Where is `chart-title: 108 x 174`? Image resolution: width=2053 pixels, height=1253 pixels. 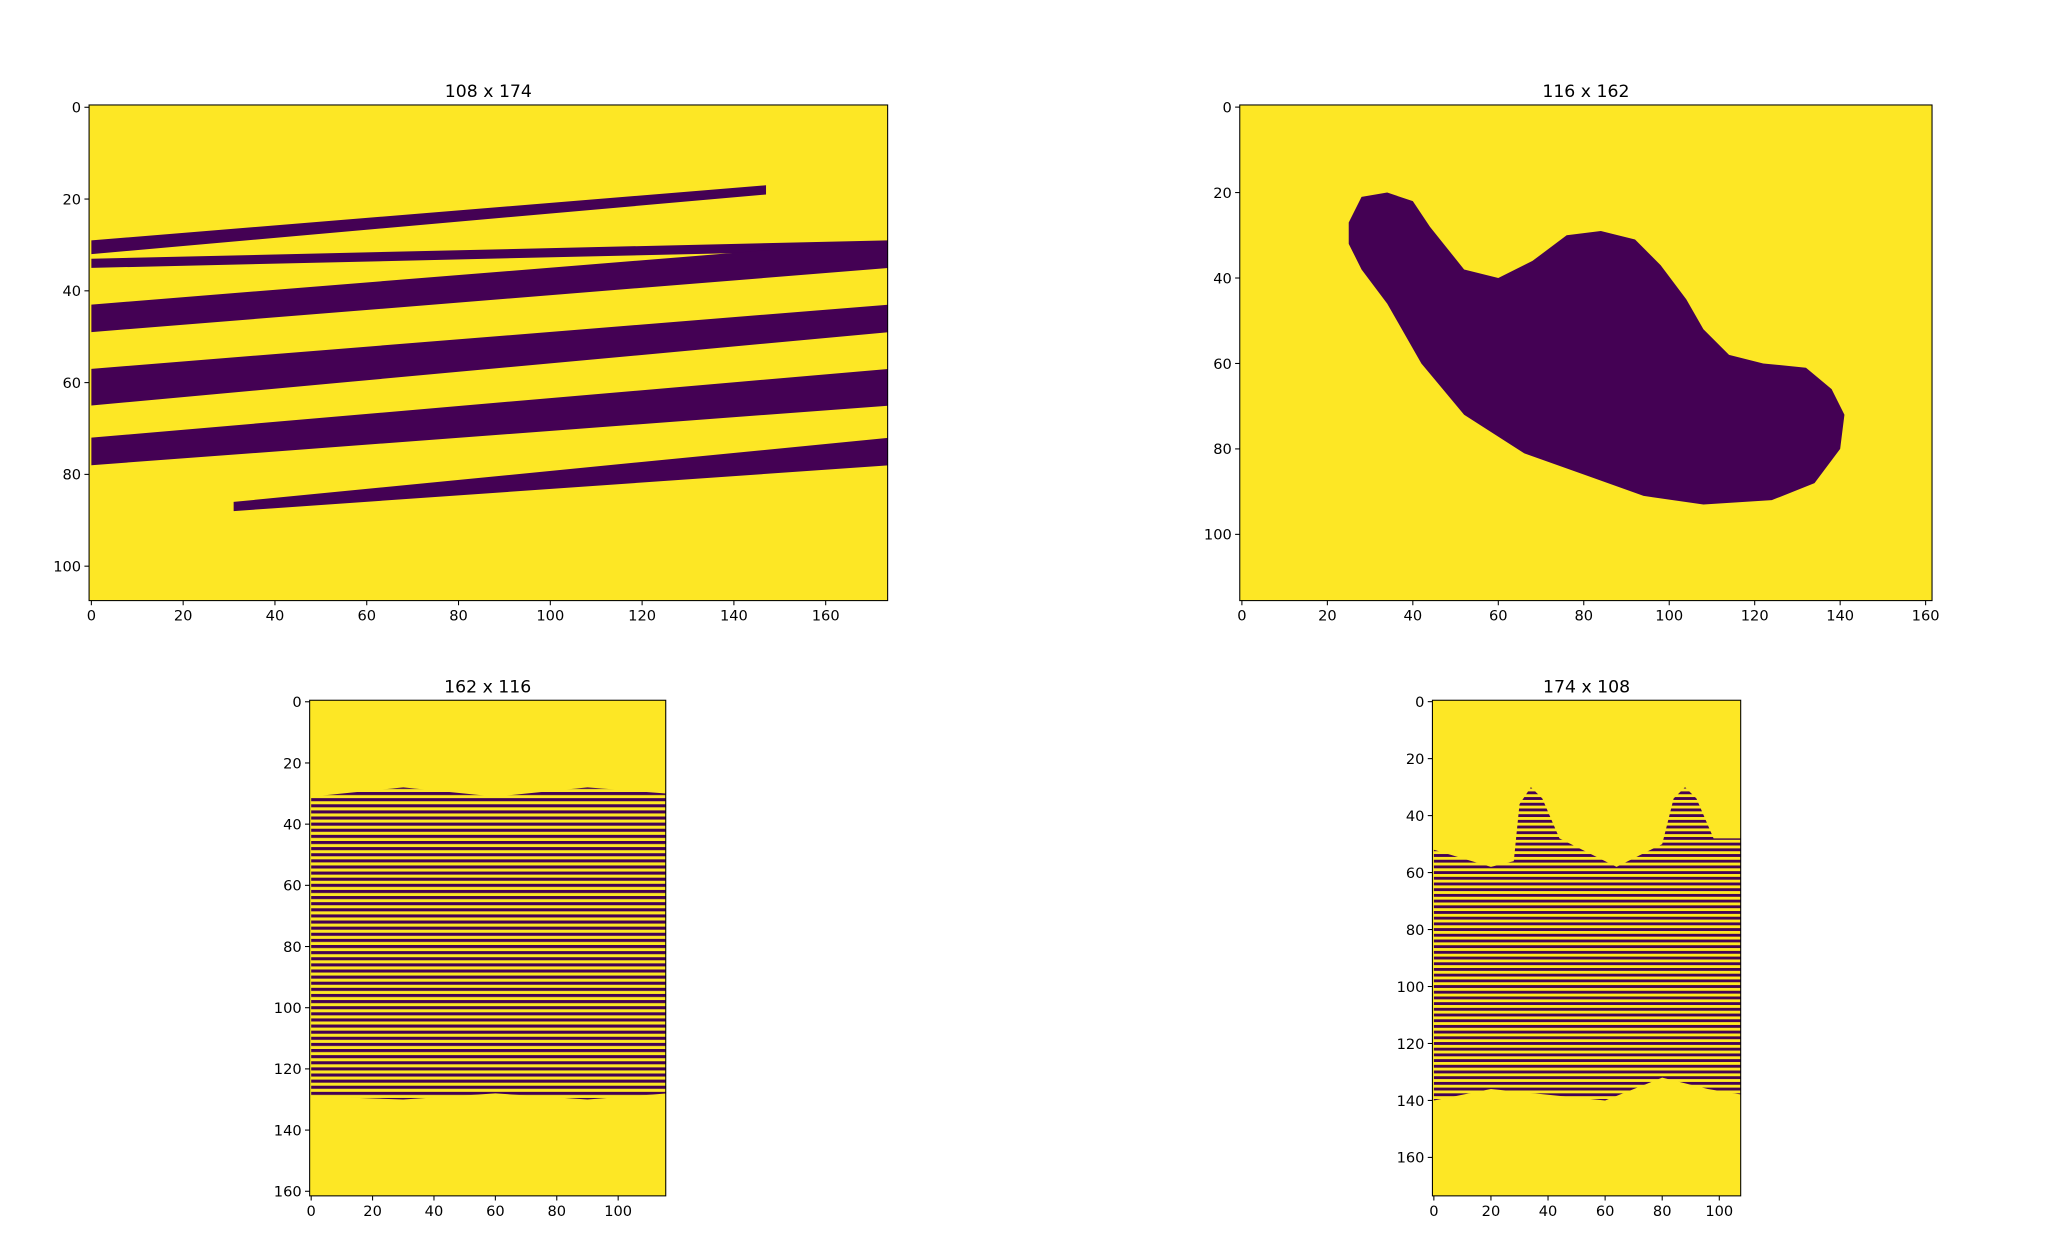
chart-title: 108 x 174 is located at coordinates (488, 92).